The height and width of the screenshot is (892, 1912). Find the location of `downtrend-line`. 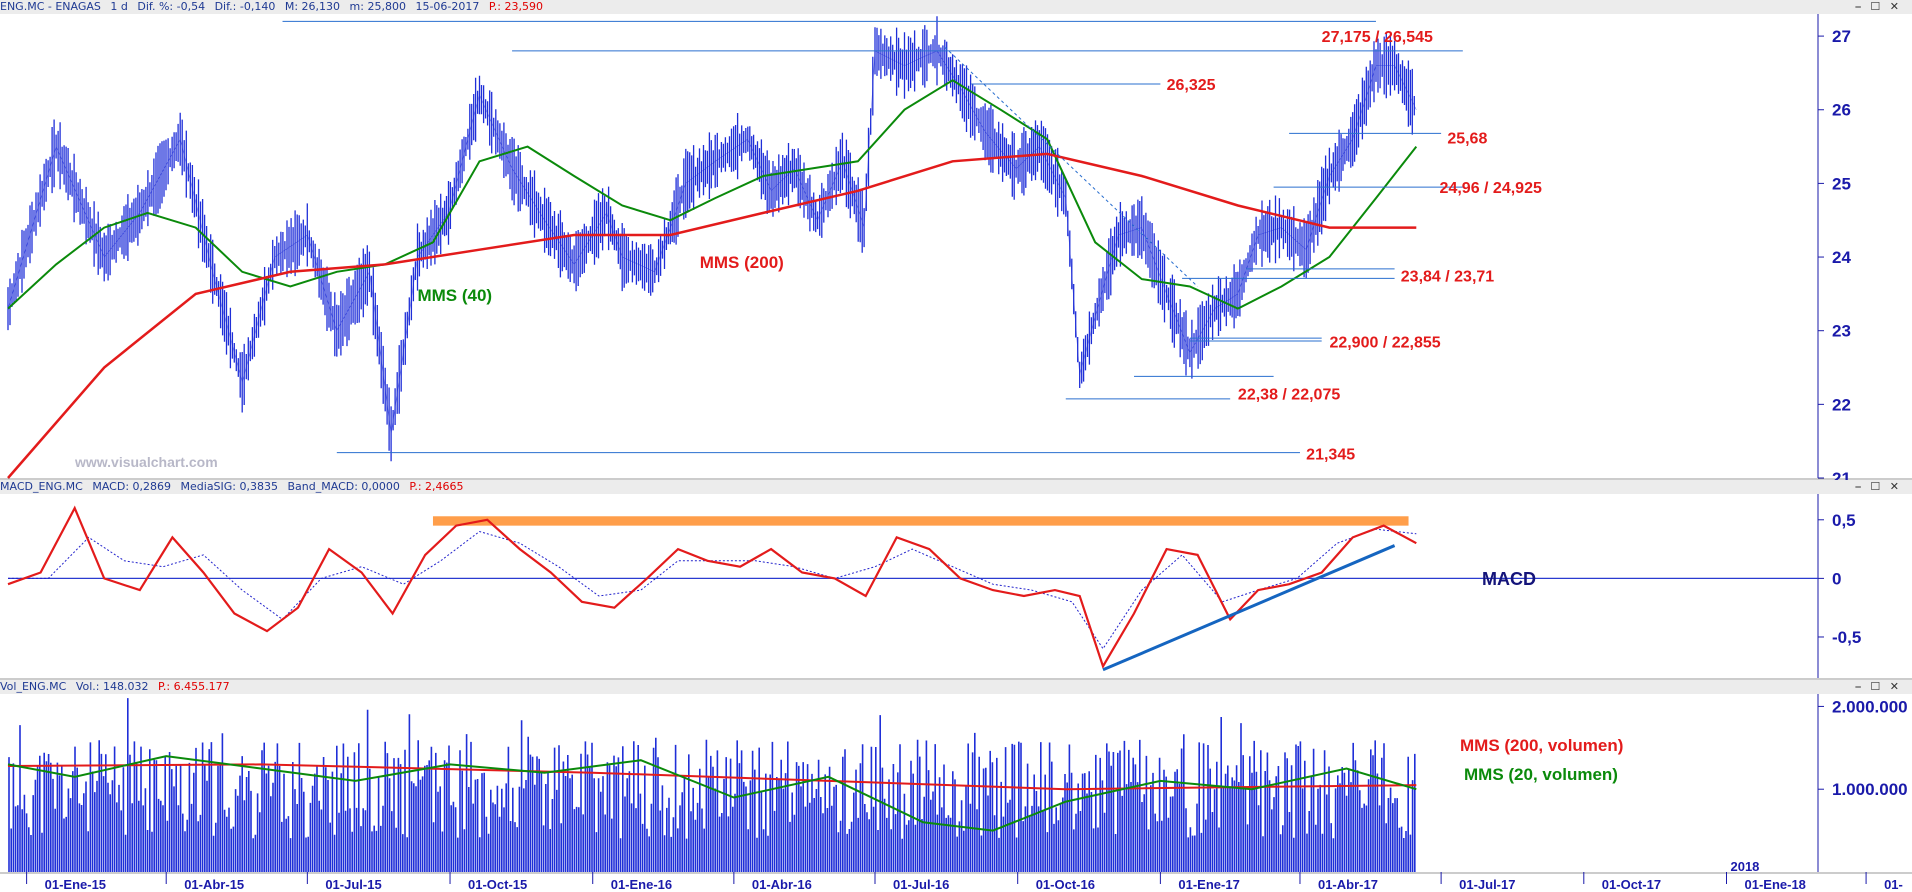

downtrend-line is located at coordinates (1071, 166).